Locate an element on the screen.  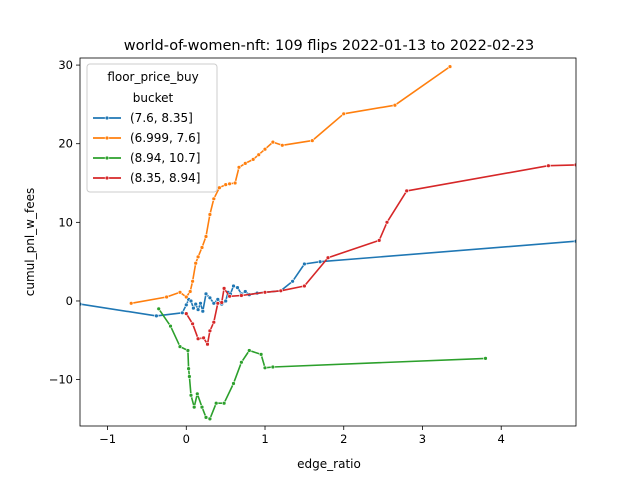
legend-subtitle: bucket is located at coordinates (153, 98).